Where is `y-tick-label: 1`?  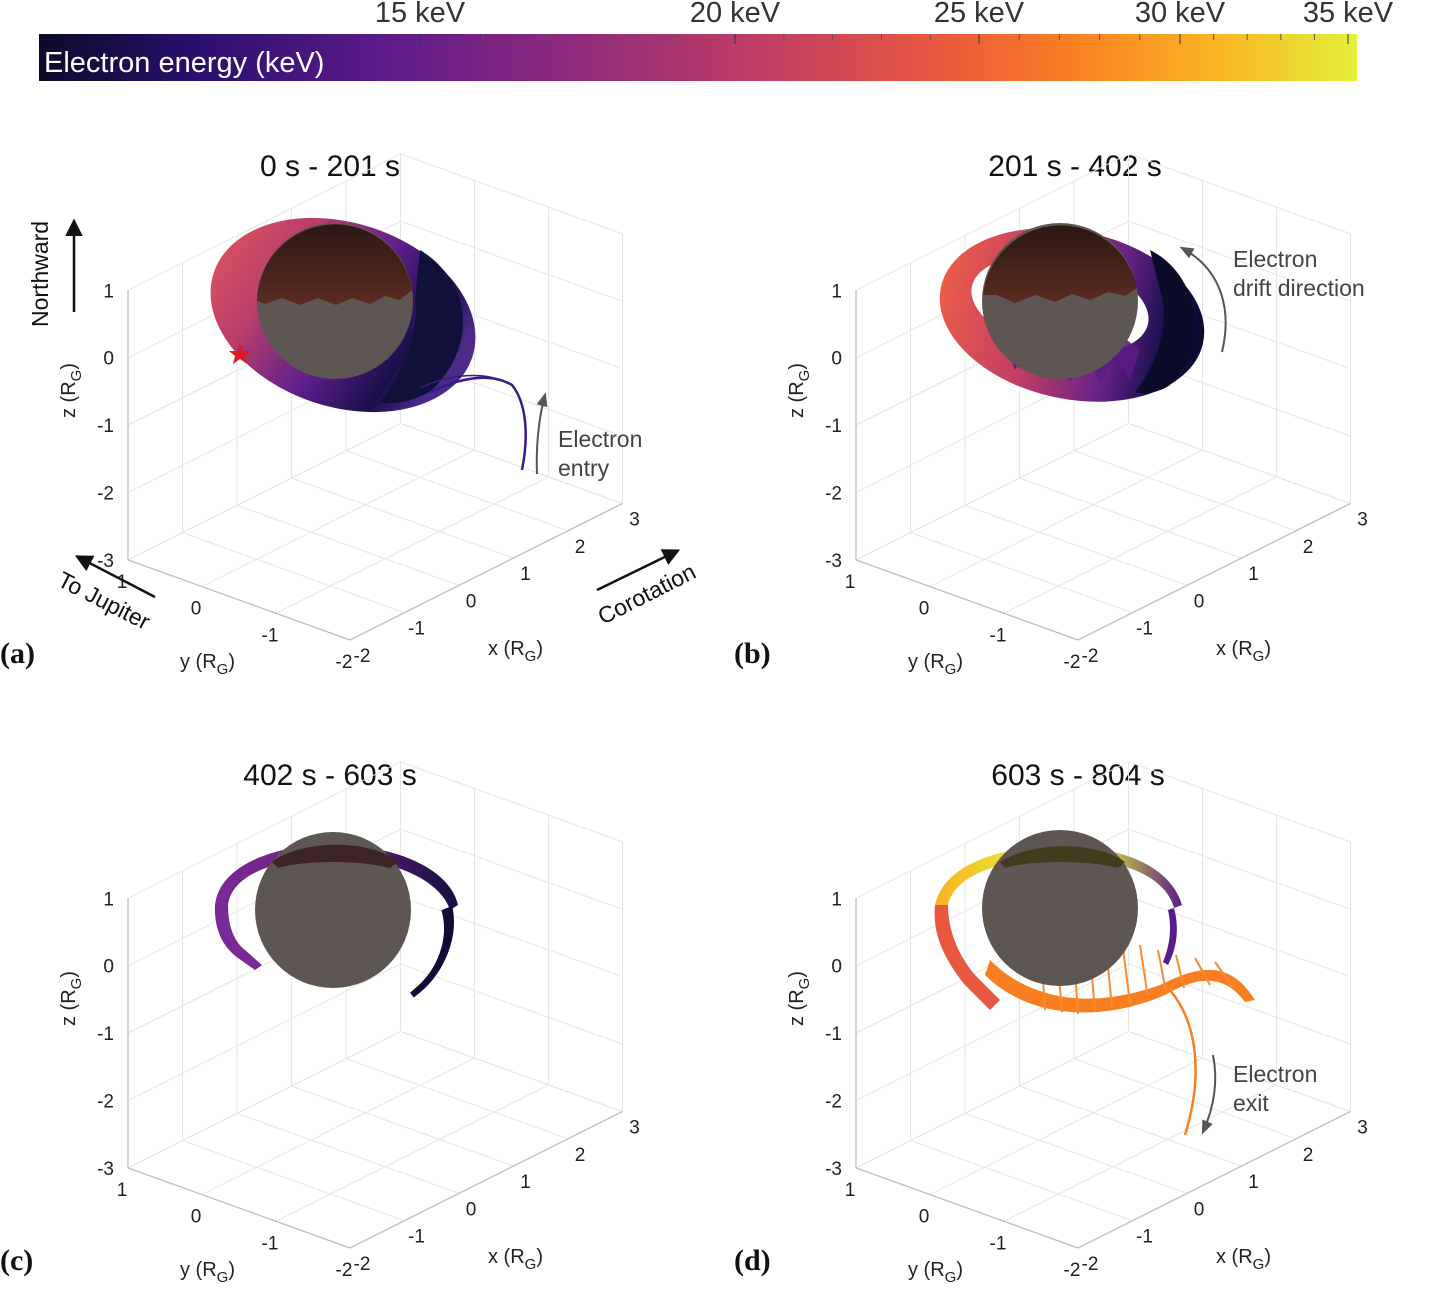 y-tick-label: 1 is located at coordinates (122, 1190).